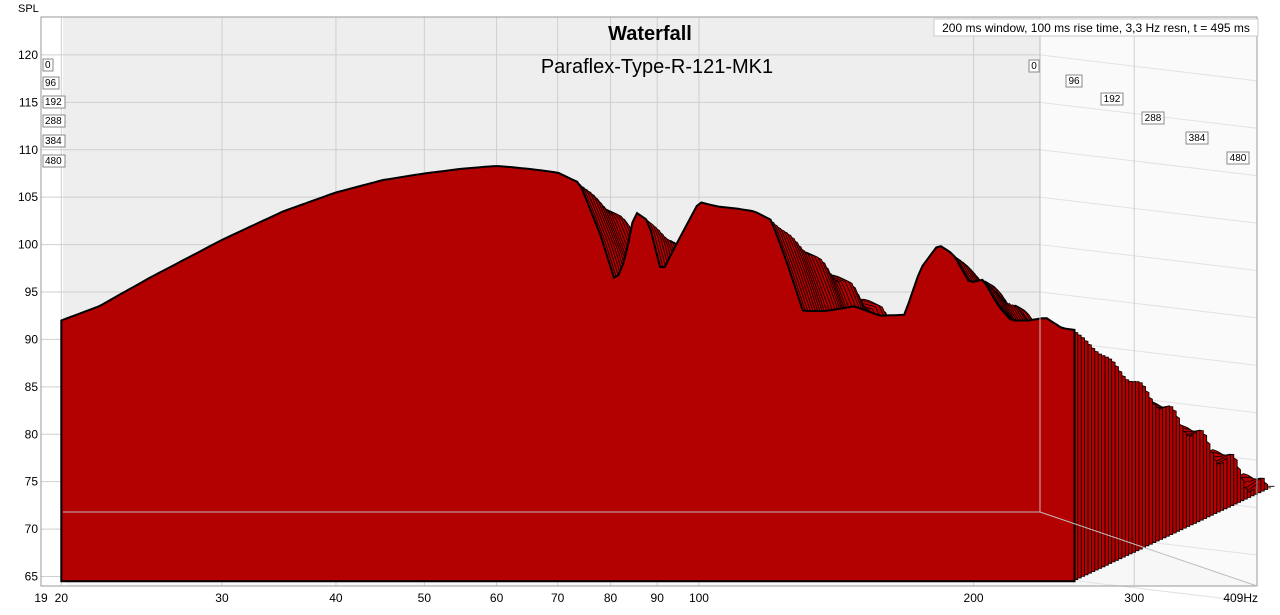  I want to click on time-label-right: 480, so click(1238, 158).